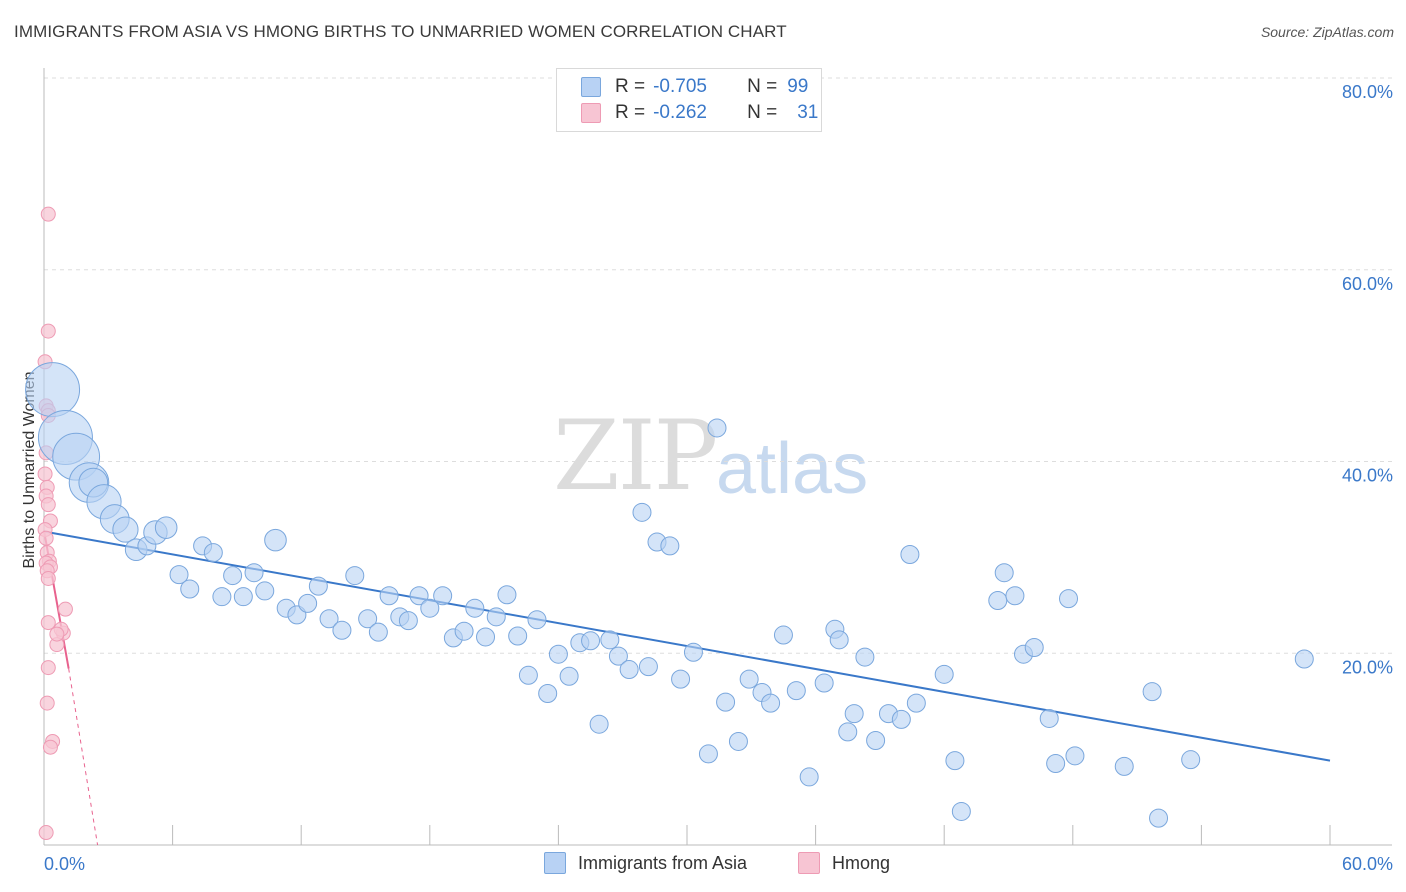  What do you see at coordinates (630, 86) in the screenshot?
I see `r-label: R =` at bounding box center [630, 86].